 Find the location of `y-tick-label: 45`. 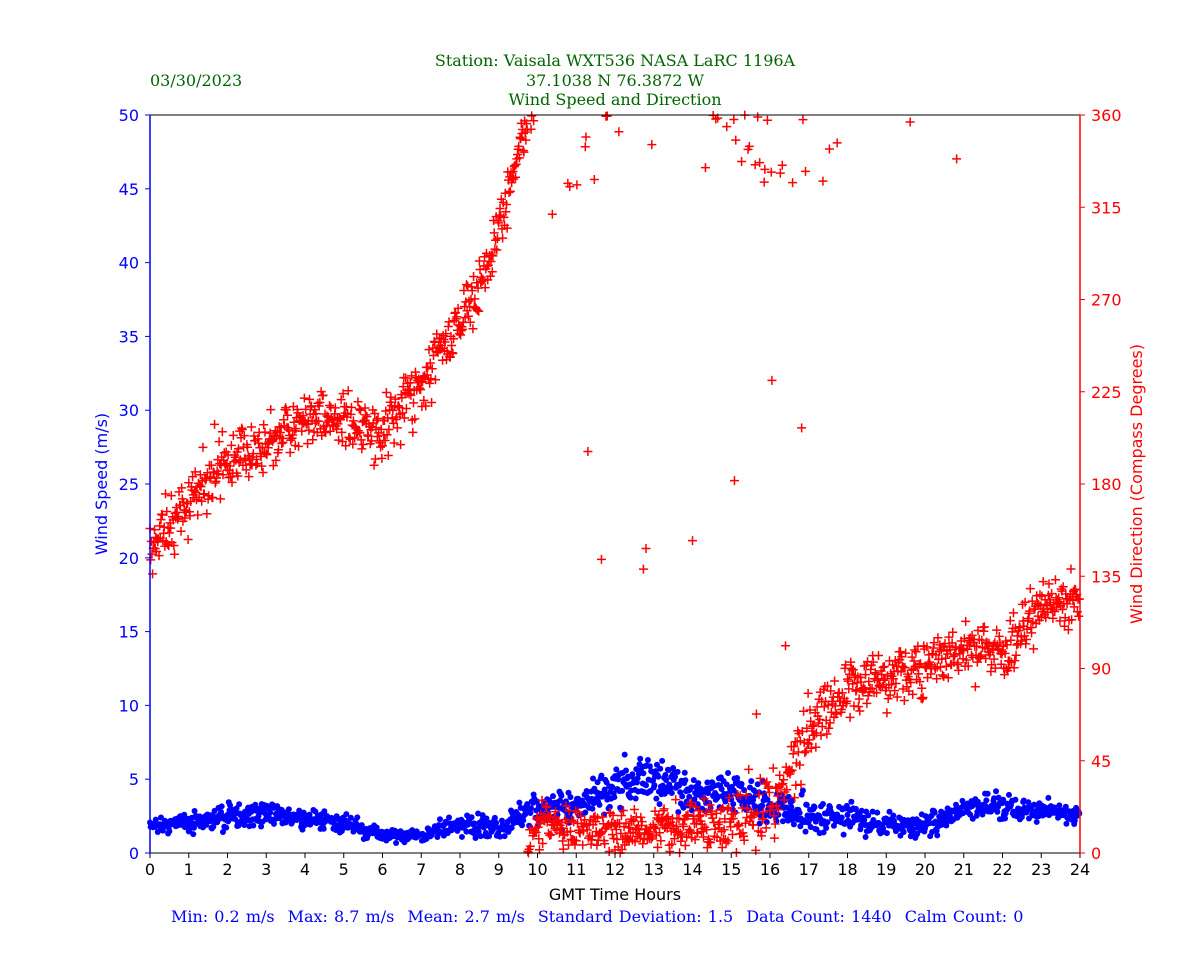

y-tick-label: 45 is located at coordinates (129, 189).